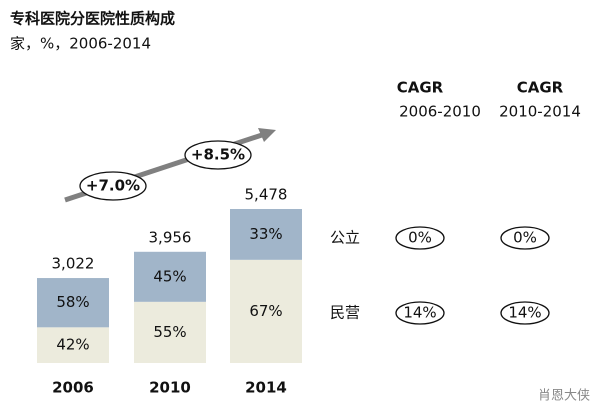  I want to click on chart-title: 专科医院分医院性质构成, so click(92, 19).